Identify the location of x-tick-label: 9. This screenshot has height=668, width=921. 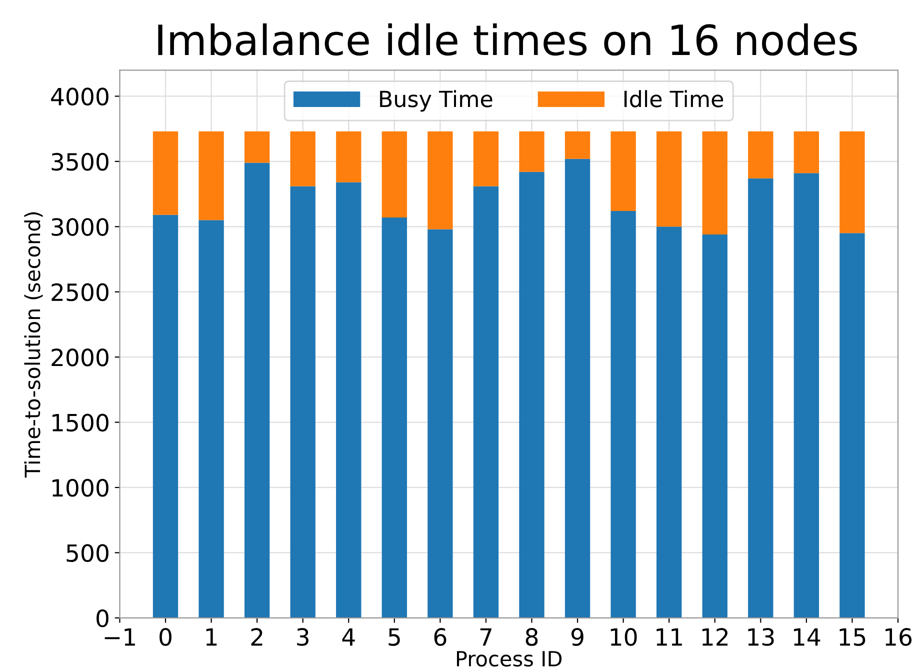
(577, 637).